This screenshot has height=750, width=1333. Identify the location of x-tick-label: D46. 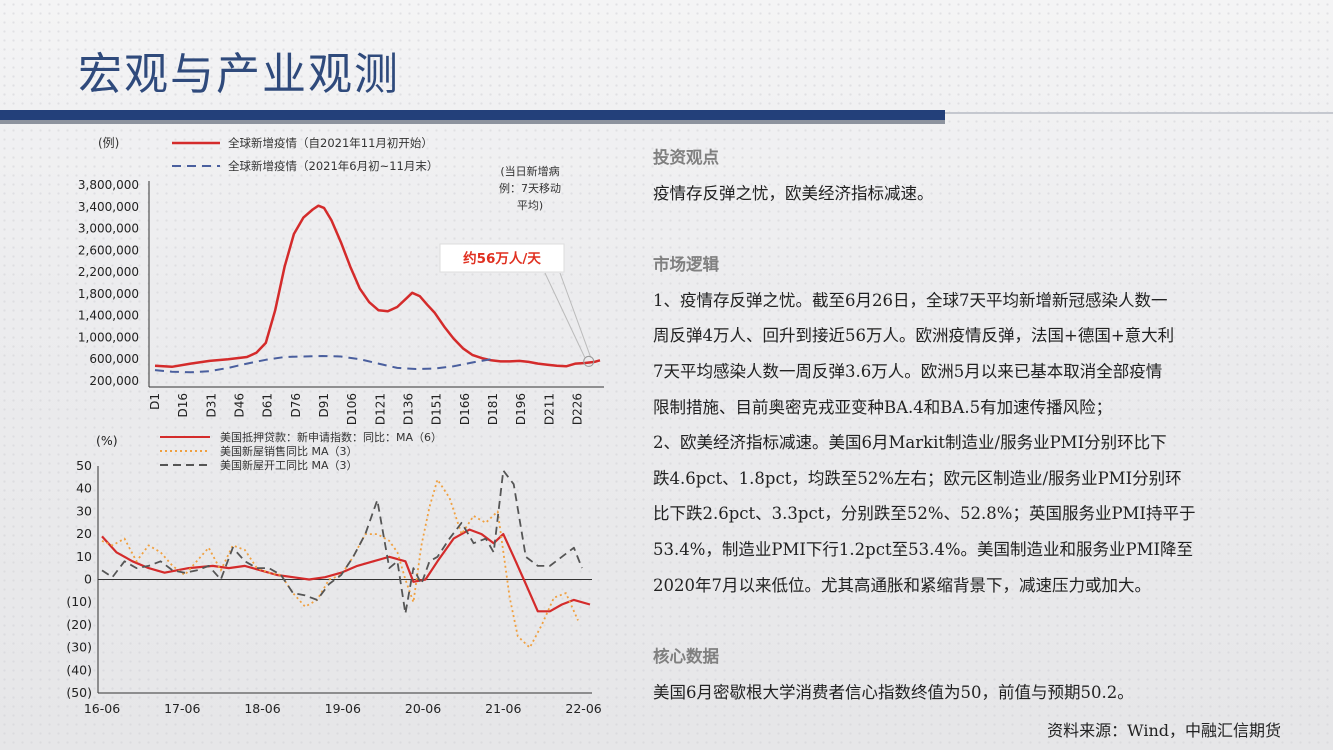
(239, 405).